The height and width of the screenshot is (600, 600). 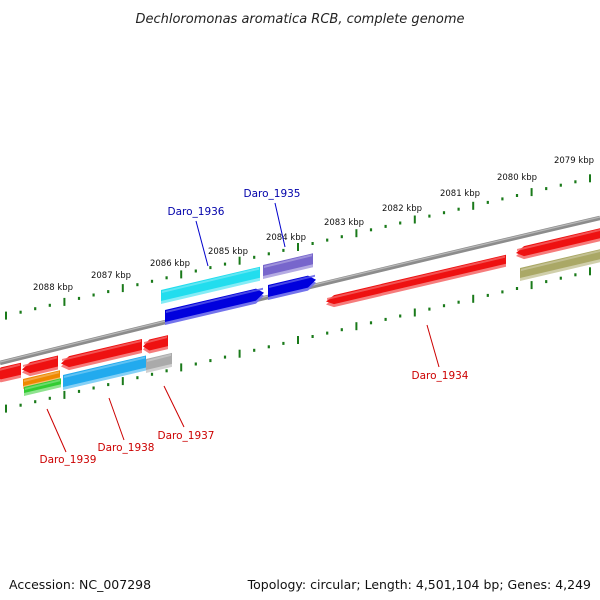 I want to click on gene-feature-daro-1938-rna, so click(x=104, y=373).